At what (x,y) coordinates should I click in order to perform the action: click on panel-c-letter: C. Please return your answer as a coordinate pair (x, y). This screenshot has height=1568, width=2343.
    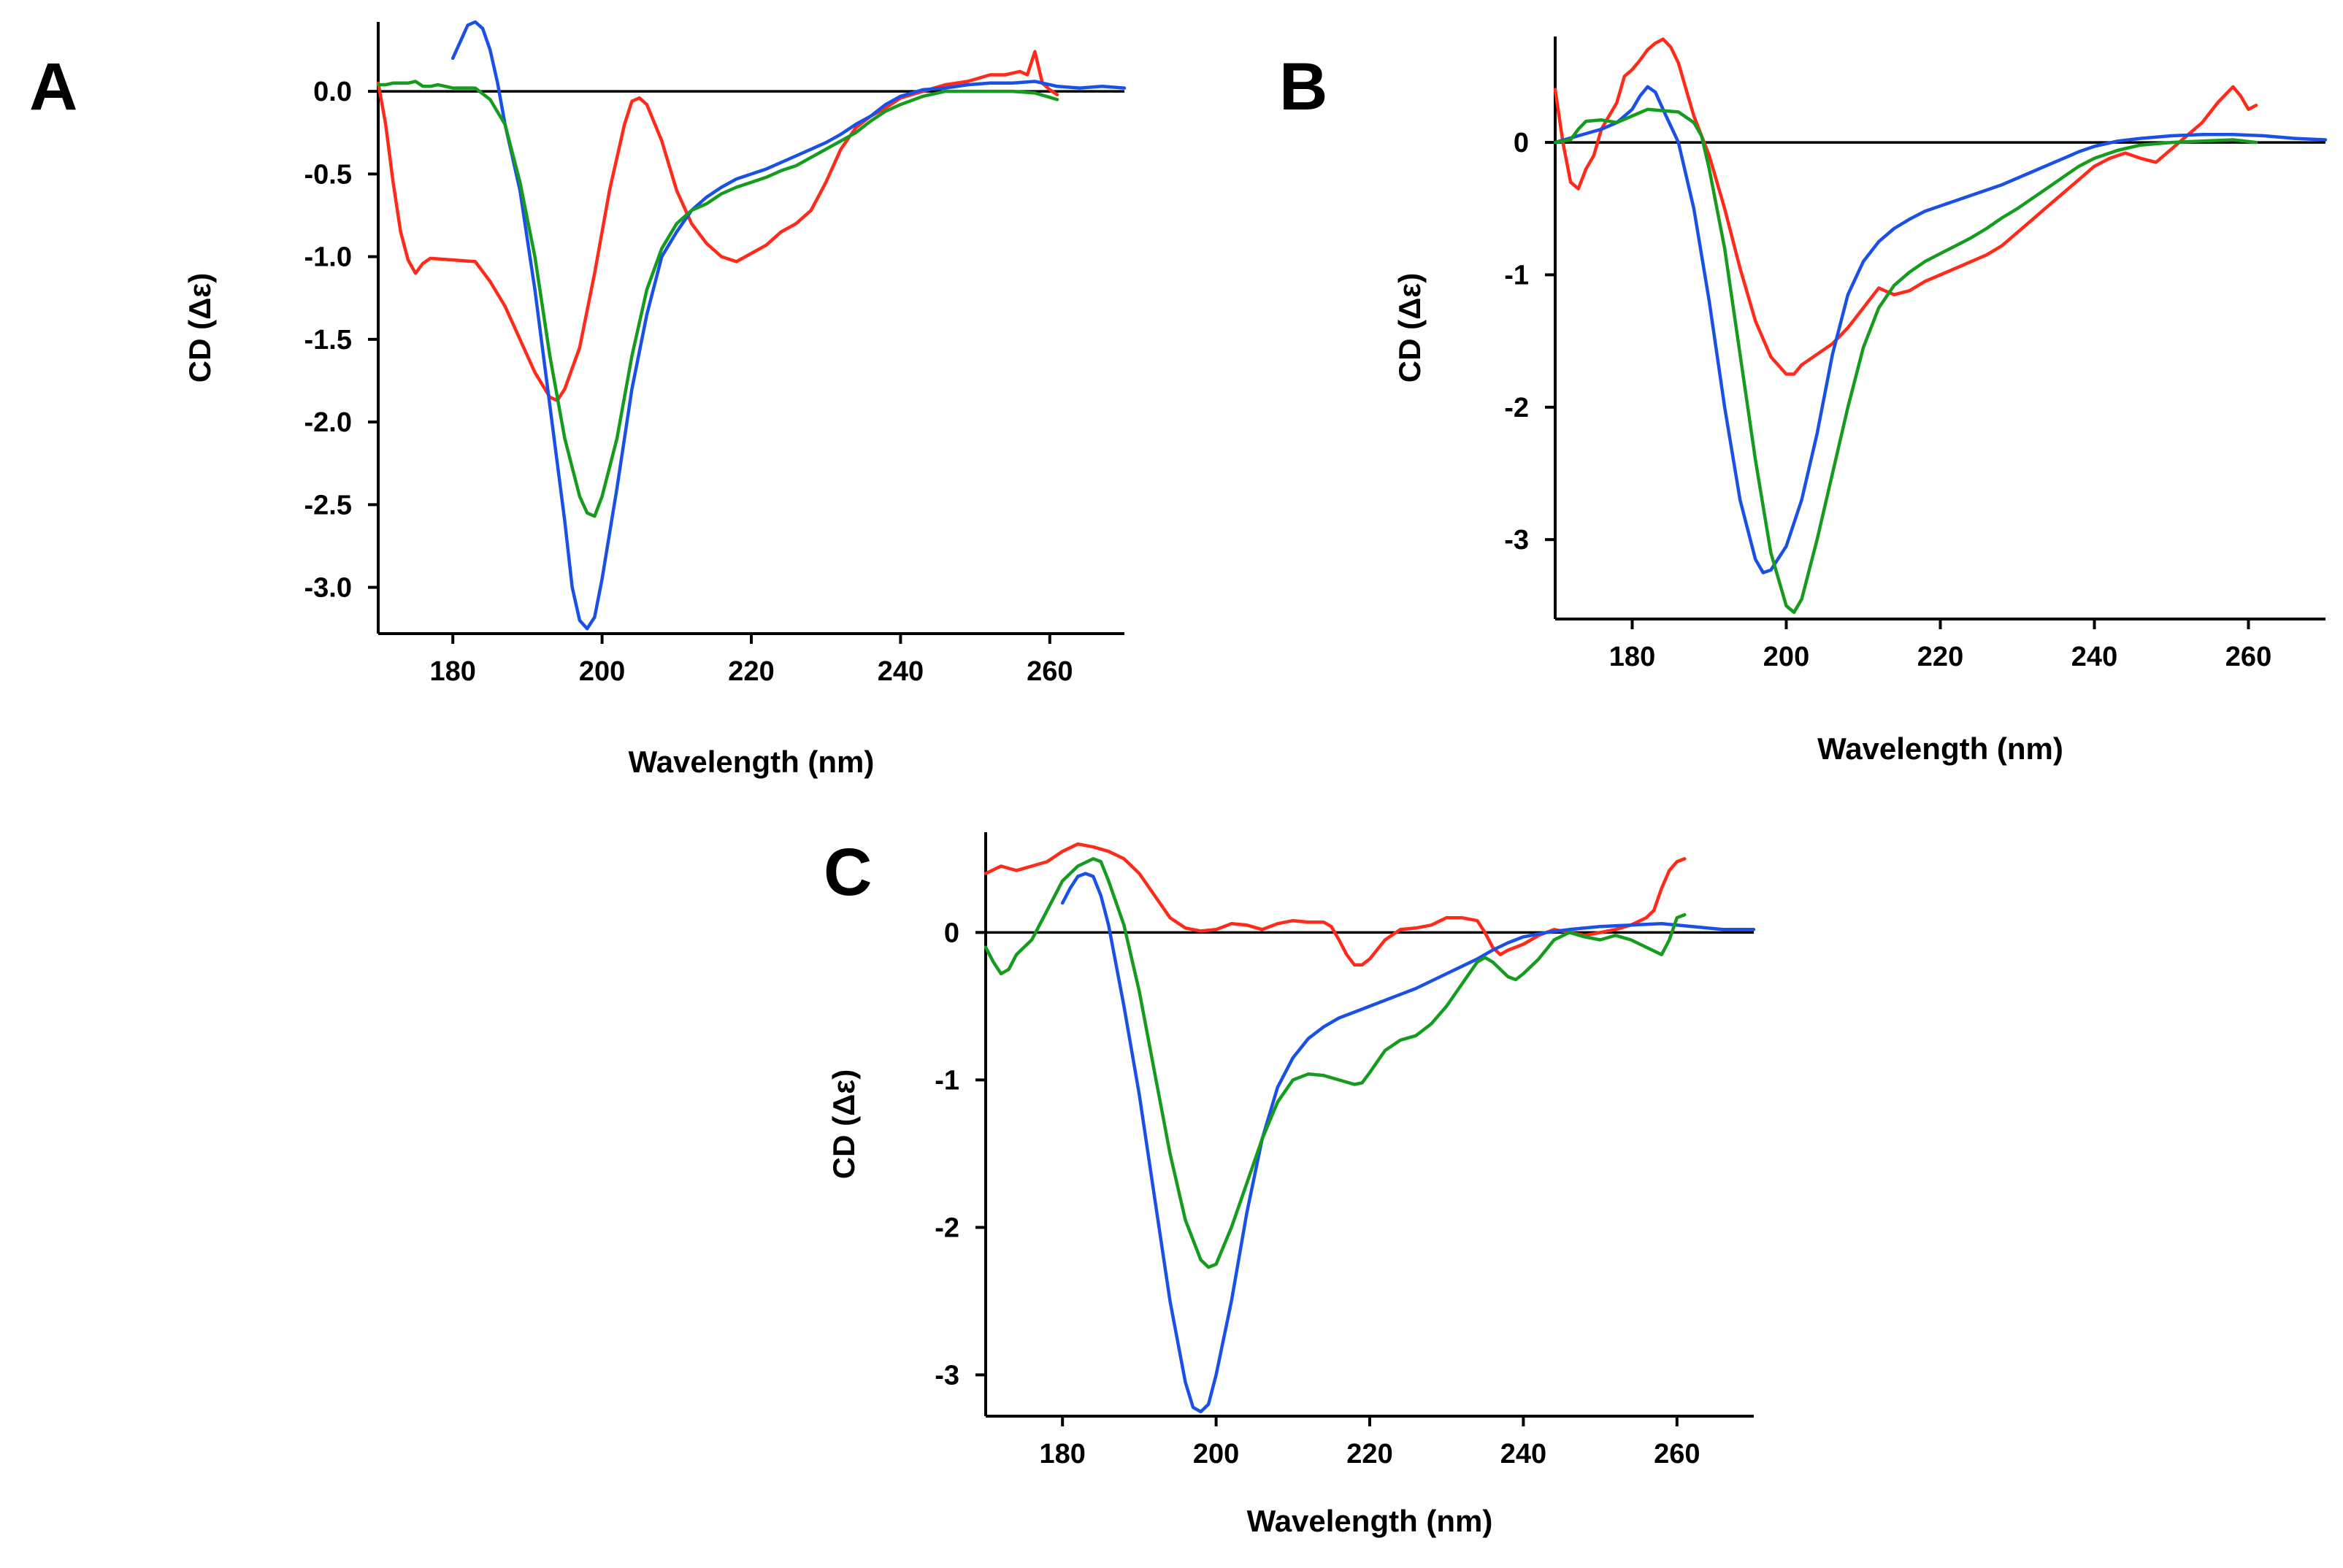
    Looking at the image, I should click on (848, 873).